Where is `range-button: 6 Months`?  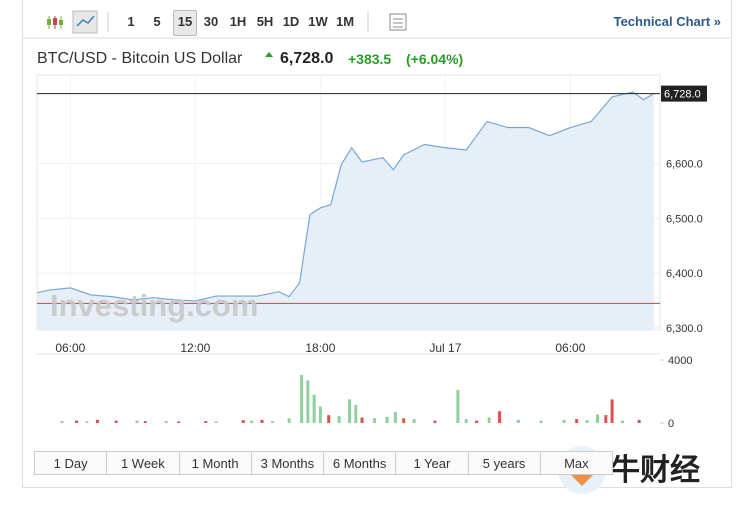 range-button: 6 Months is located at coordinates (360, 463).